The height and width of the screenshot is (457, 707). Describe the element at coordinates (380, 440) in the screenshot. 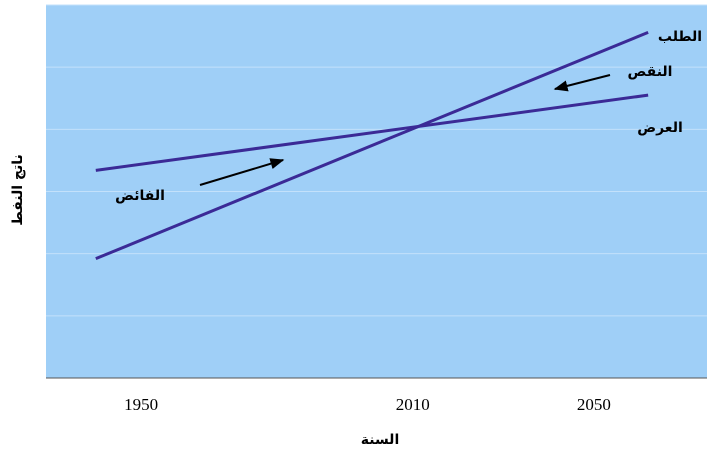

I see `x-axis-title: السنة` at that location.